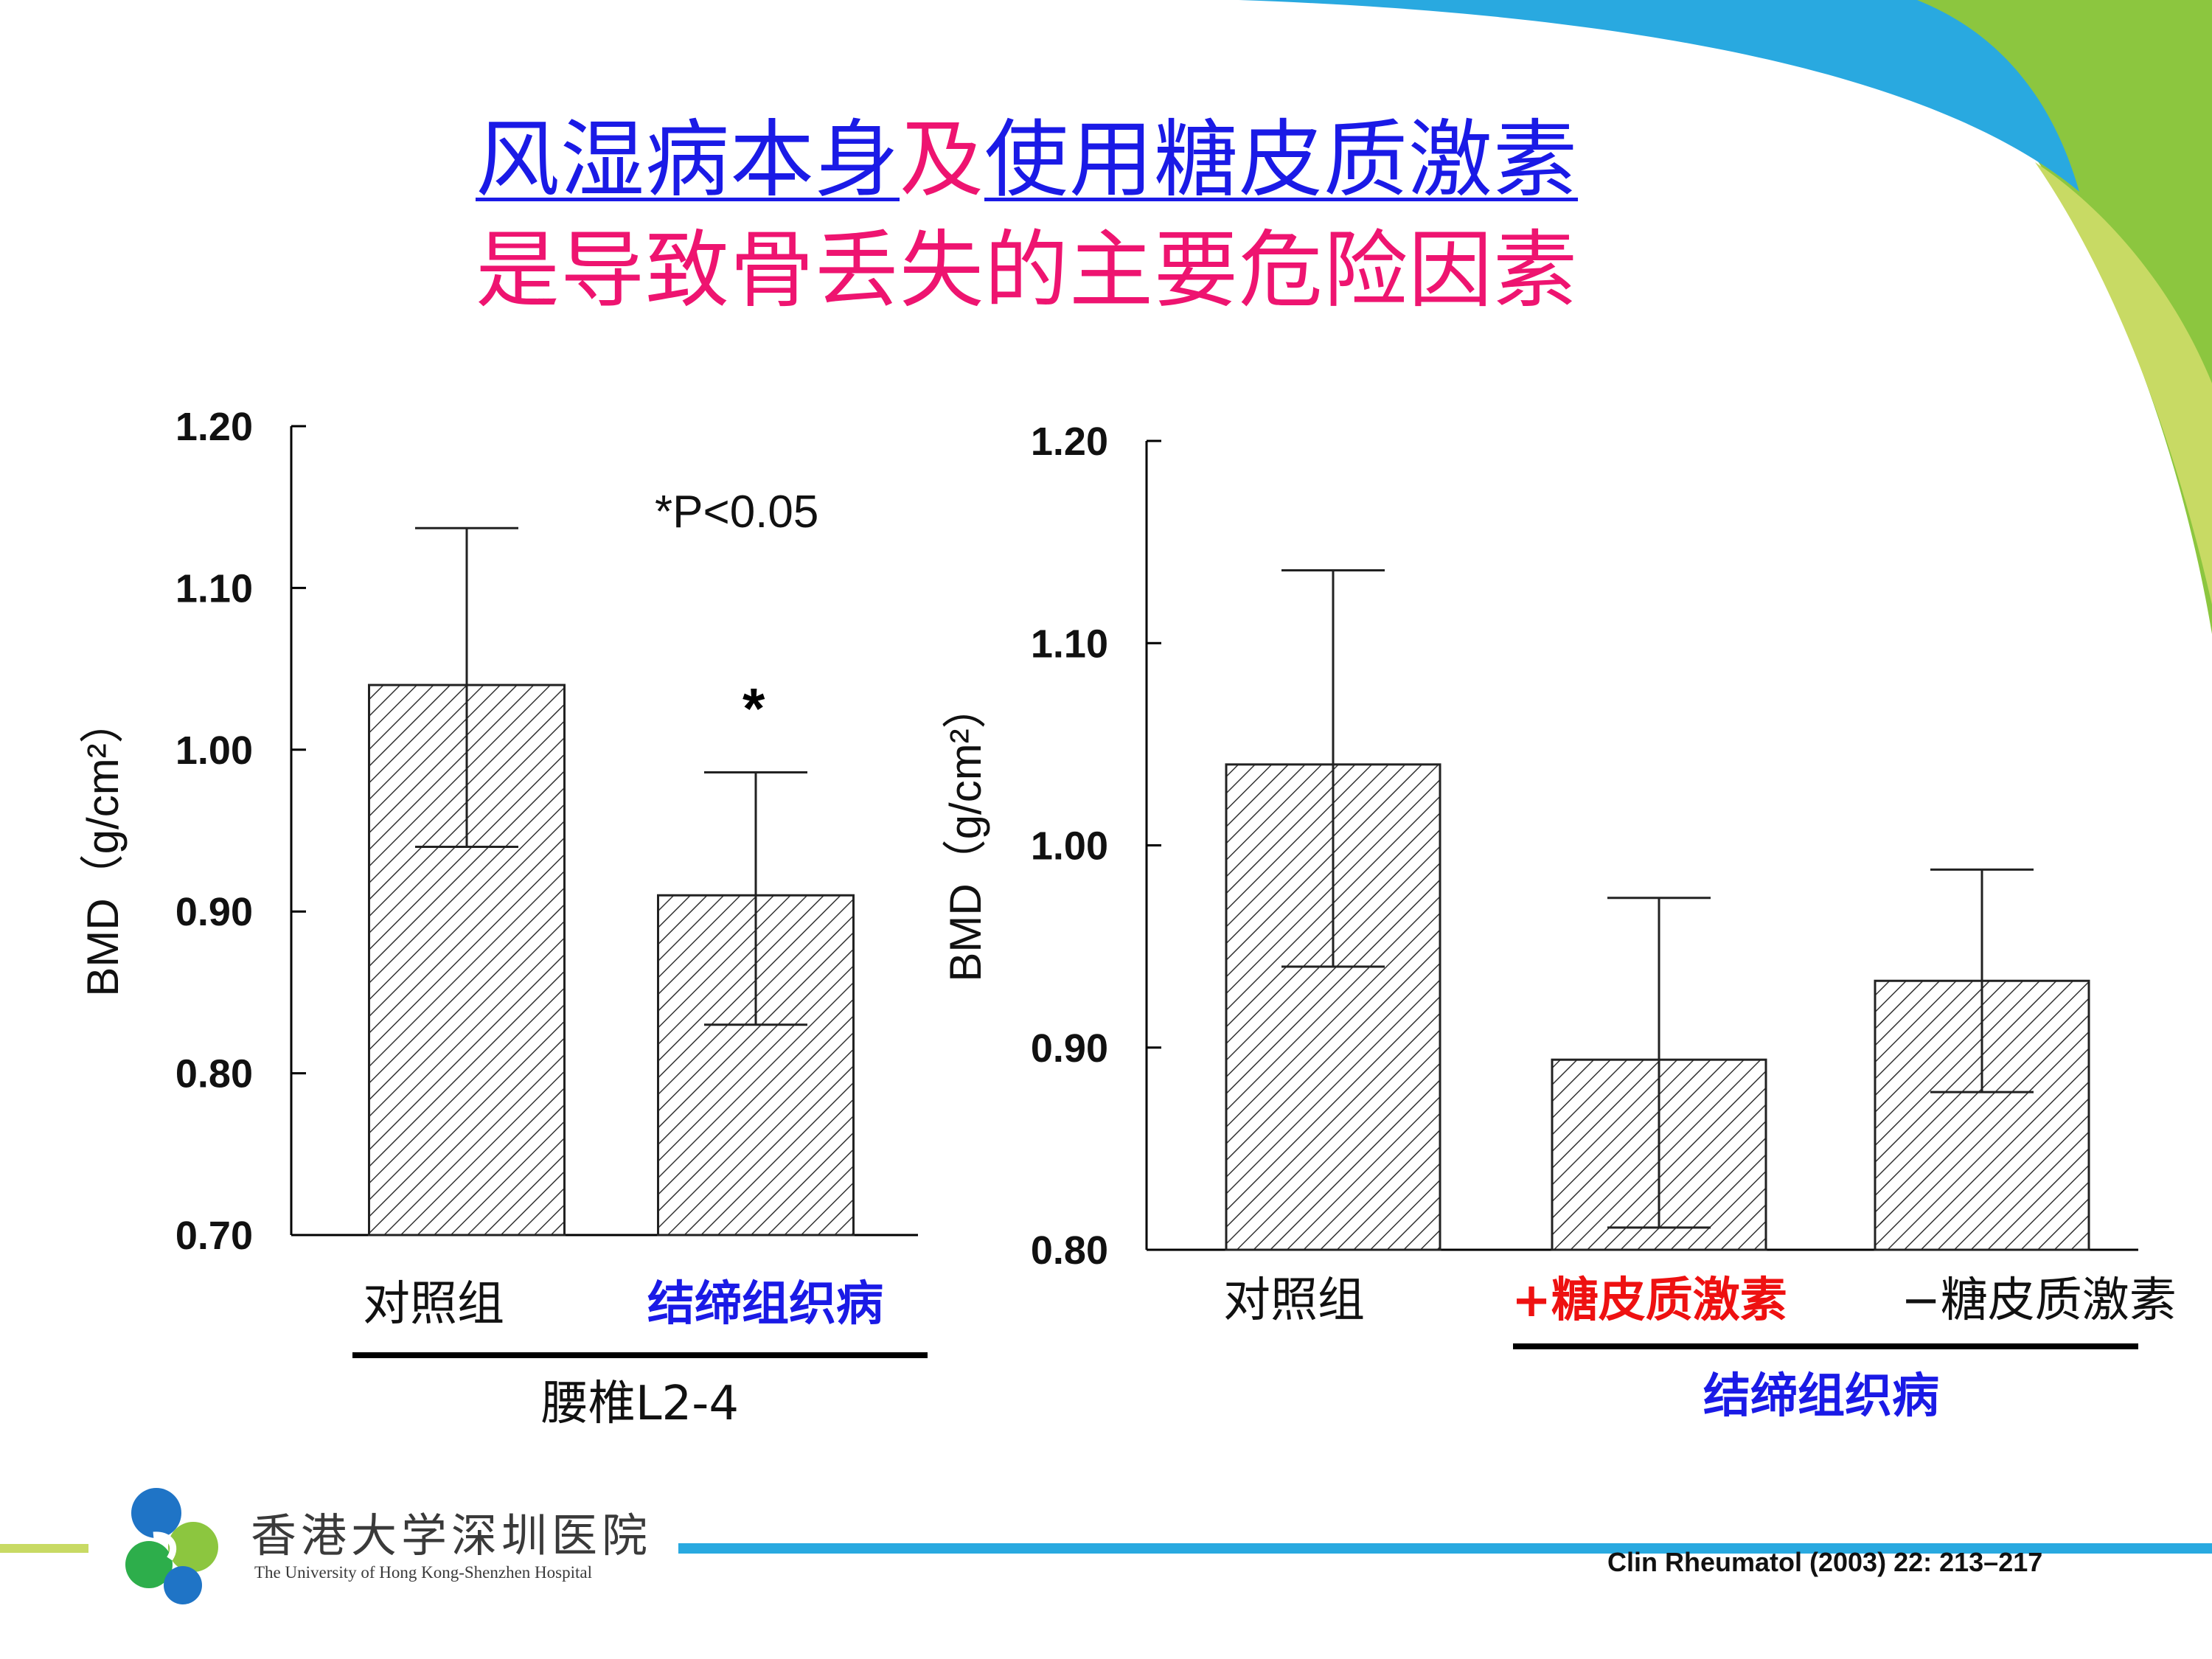 The width and height of the screenshot is (2212, 1659). I want to click on deco-lime-swoosh, so click(2123, 383).